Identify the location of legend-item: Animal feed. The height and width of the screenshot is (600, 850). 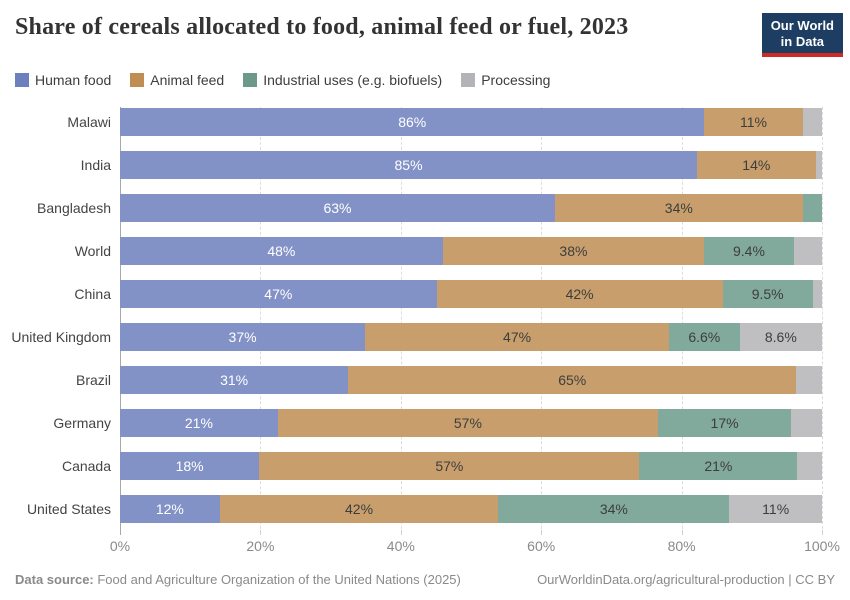
(177, 80).